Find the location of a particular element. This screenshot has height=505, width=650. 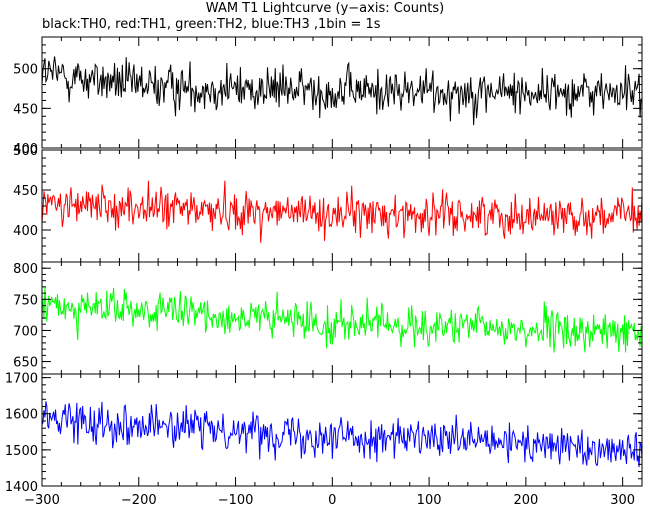

x-tick-label: −100 is located at coordinates (236, 499).